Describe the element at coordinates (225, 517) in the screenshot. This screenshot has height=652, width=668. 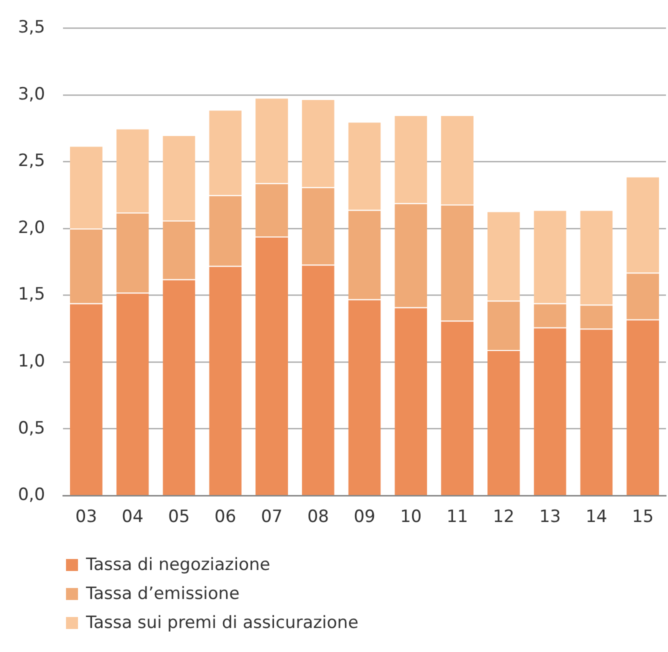
I see `x-tick-label: 06` at that location.